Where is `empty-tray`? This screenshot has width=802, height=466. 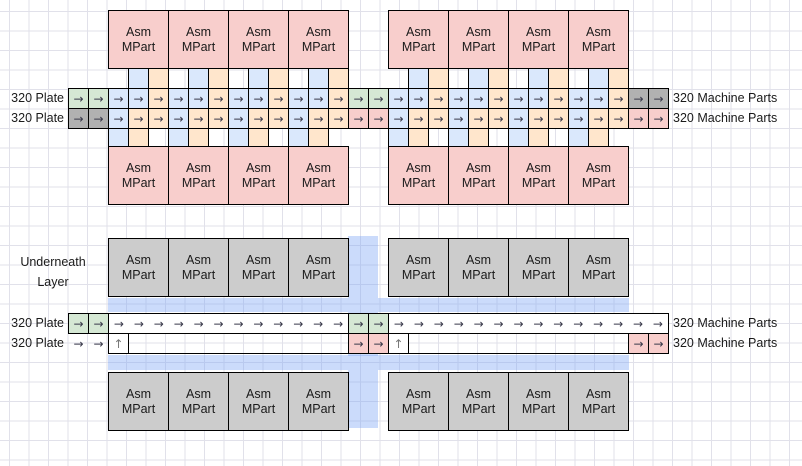
empty-tray is located at coordinates (518, 343).